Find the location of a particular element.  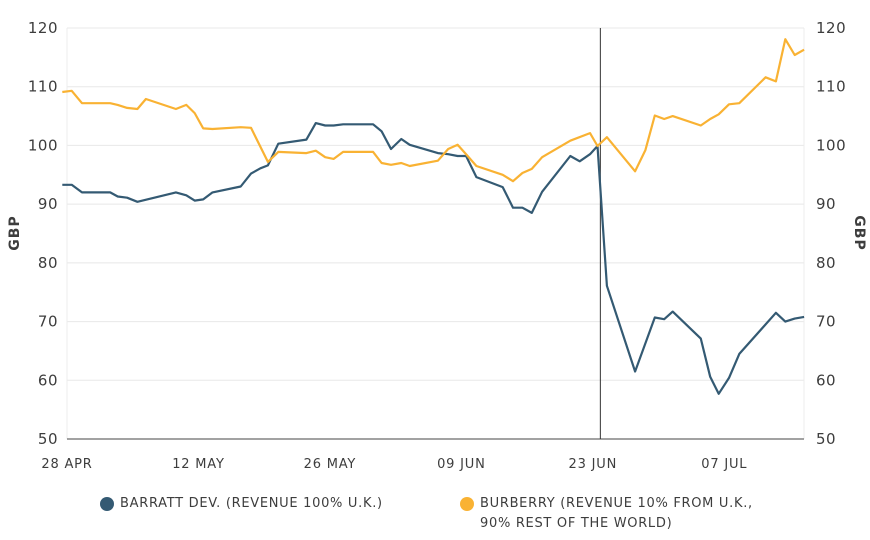

x-tick-label: 23 JUN is located at coordinates (593, 464).